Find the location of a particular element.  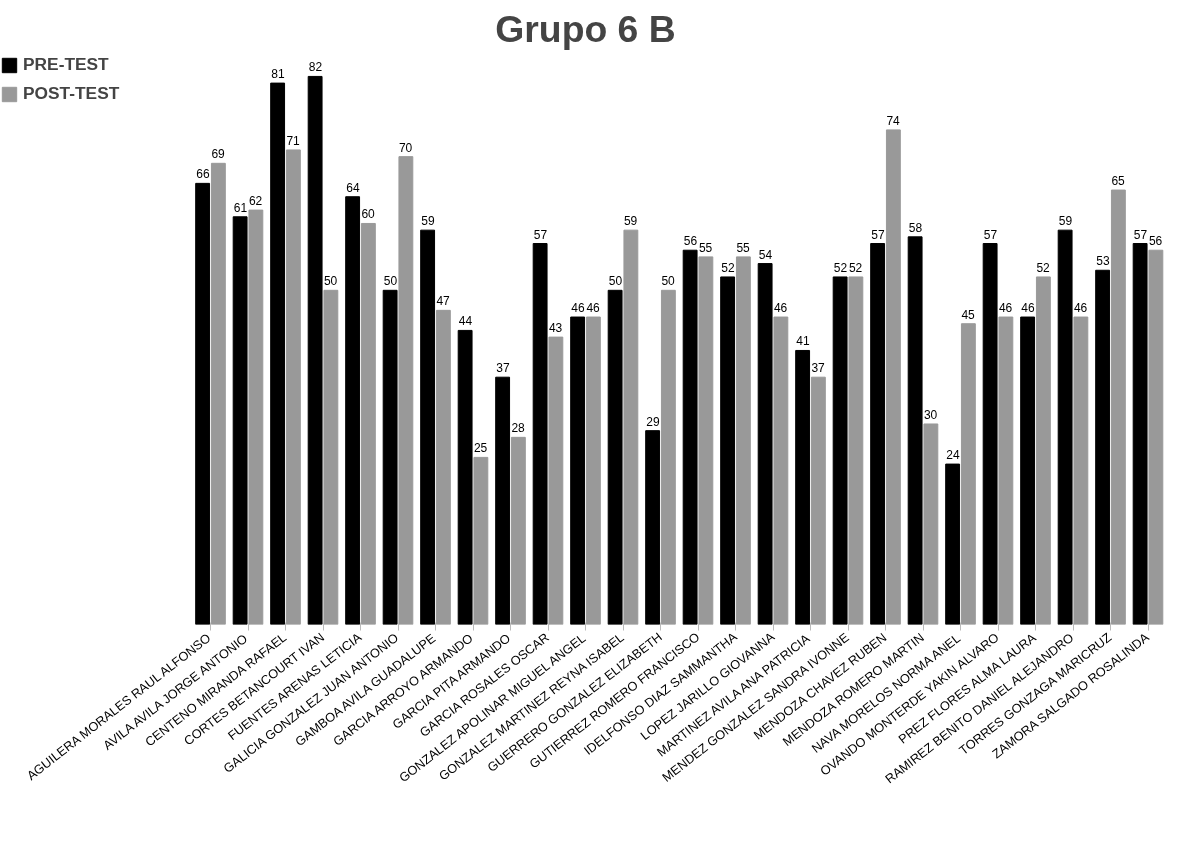

legend-label: POST-TEST is located at coordinates (71, 93).